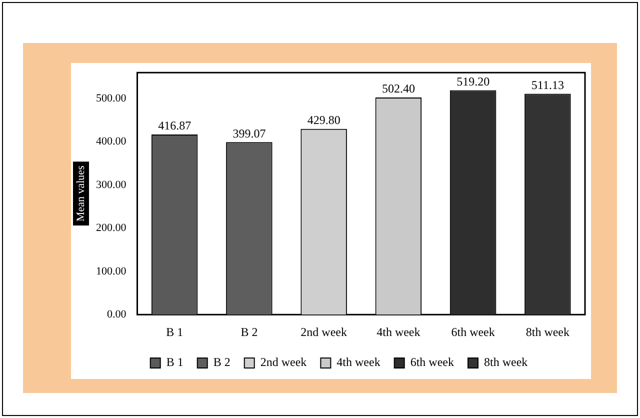  What do you see at coordinates (432, 362) in the screenshot?
I see `legend-label: 6th week` at bounding box center [432, 362].